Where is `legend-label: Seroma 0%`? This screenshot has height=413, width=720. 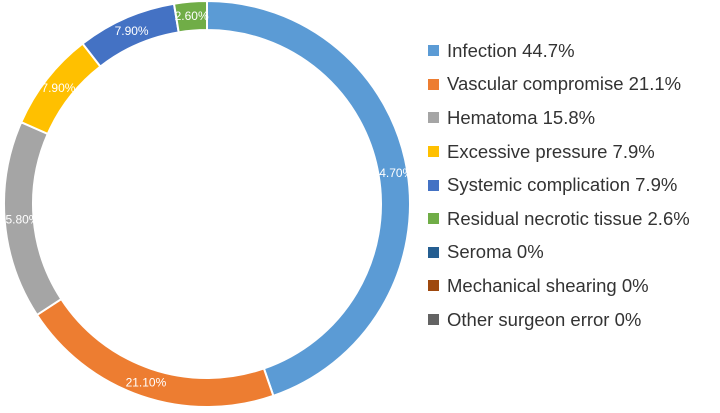 legend-label: Seroma 0% is located at coordinates (495, 252).